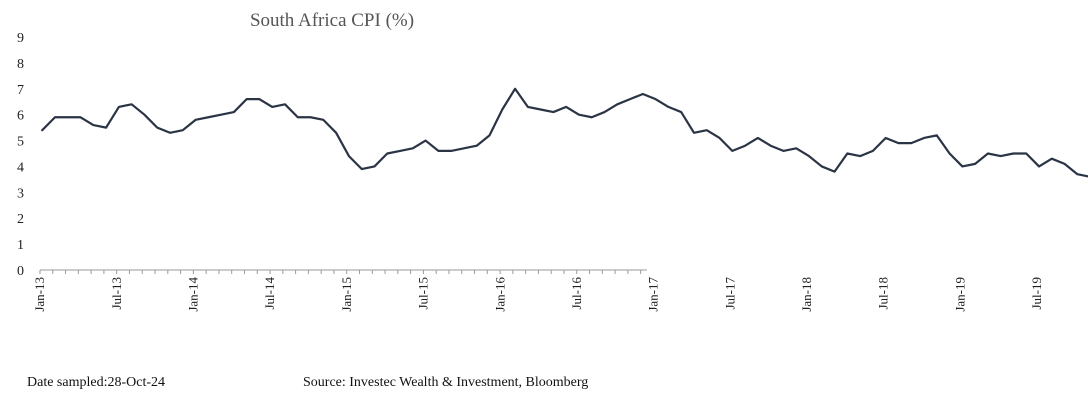  I want to click on x-tick-label: Jul-16, so click(576, 293).